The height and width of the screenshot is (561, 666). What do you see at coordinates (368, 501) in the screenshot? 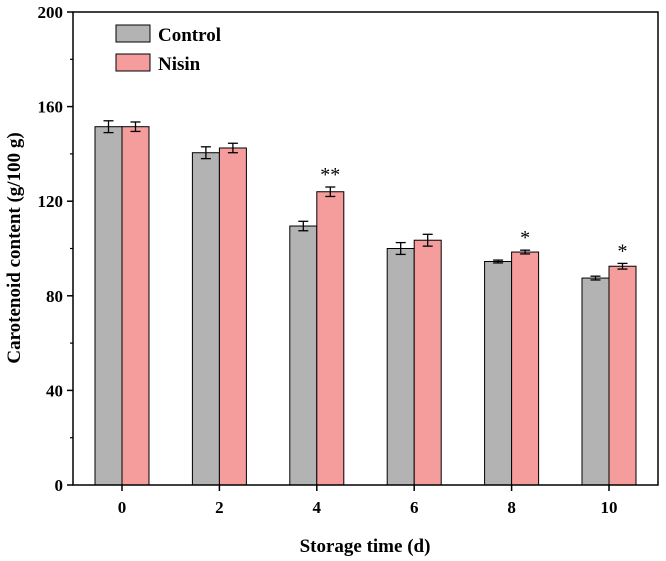
I see `x-axis: 0 2 4 6 8 10` at bounding box center [368, 501].